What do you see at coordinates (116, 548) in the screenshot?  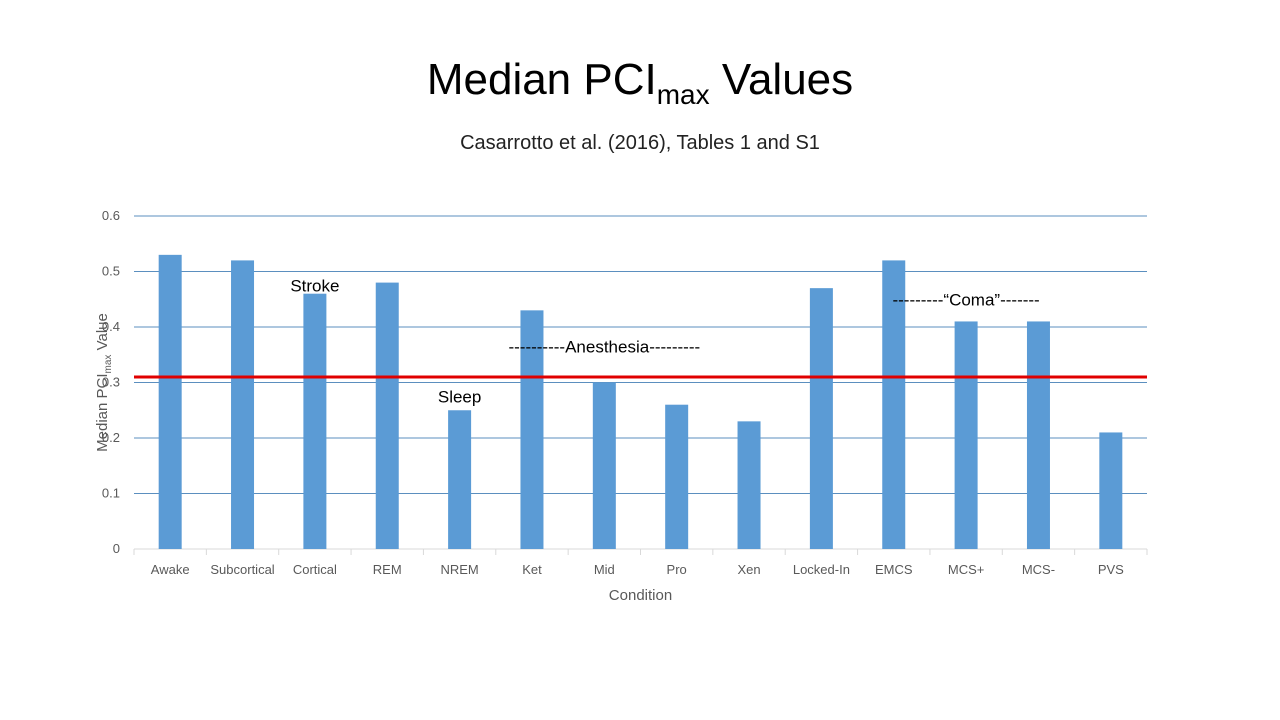 I see `y-tick-label: 0` at bounding box center [116, 548].